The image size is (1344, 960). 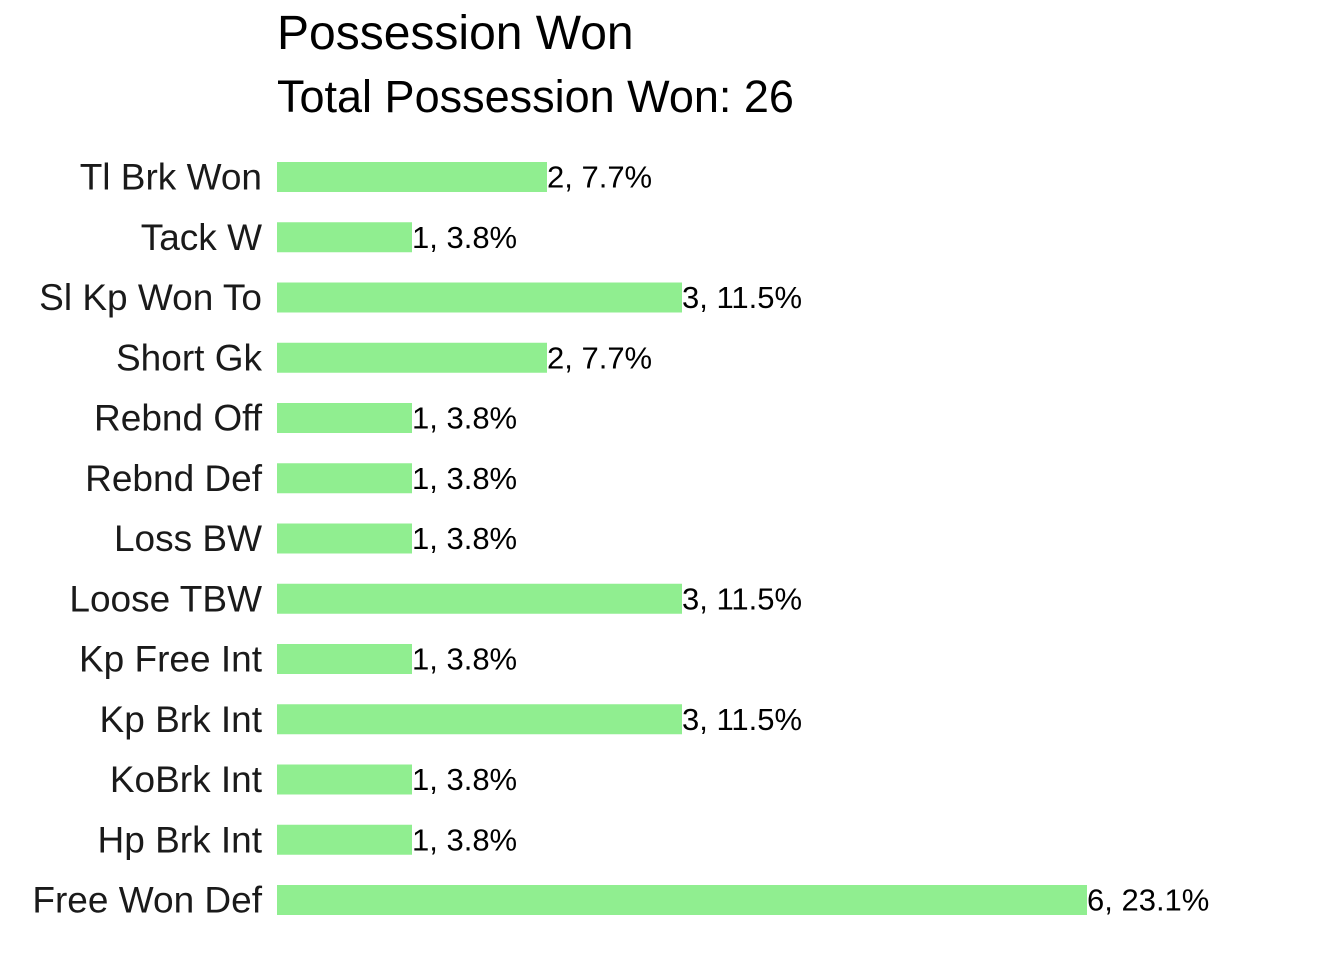 What do you see at coordinates (171, 659) in the screenshot?
I see `category-label: Kp Free Int` at bounding box center [171, 659].